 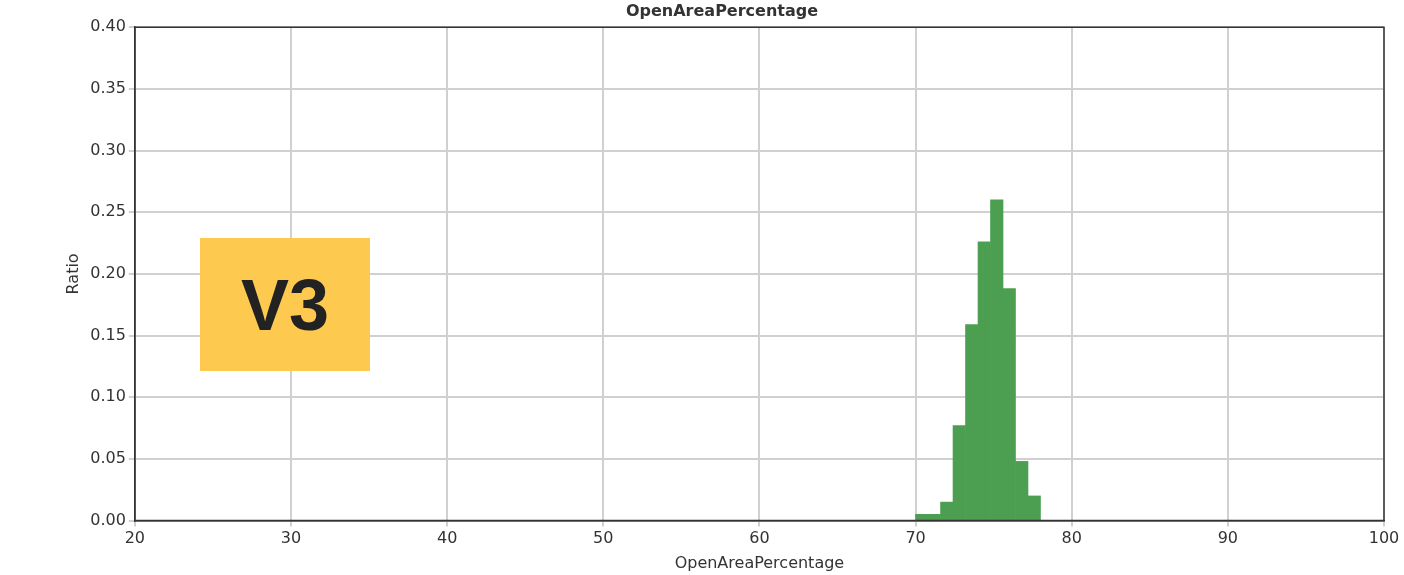 I want to click on x-tick-label: 100, so click(x=1384, y=538).